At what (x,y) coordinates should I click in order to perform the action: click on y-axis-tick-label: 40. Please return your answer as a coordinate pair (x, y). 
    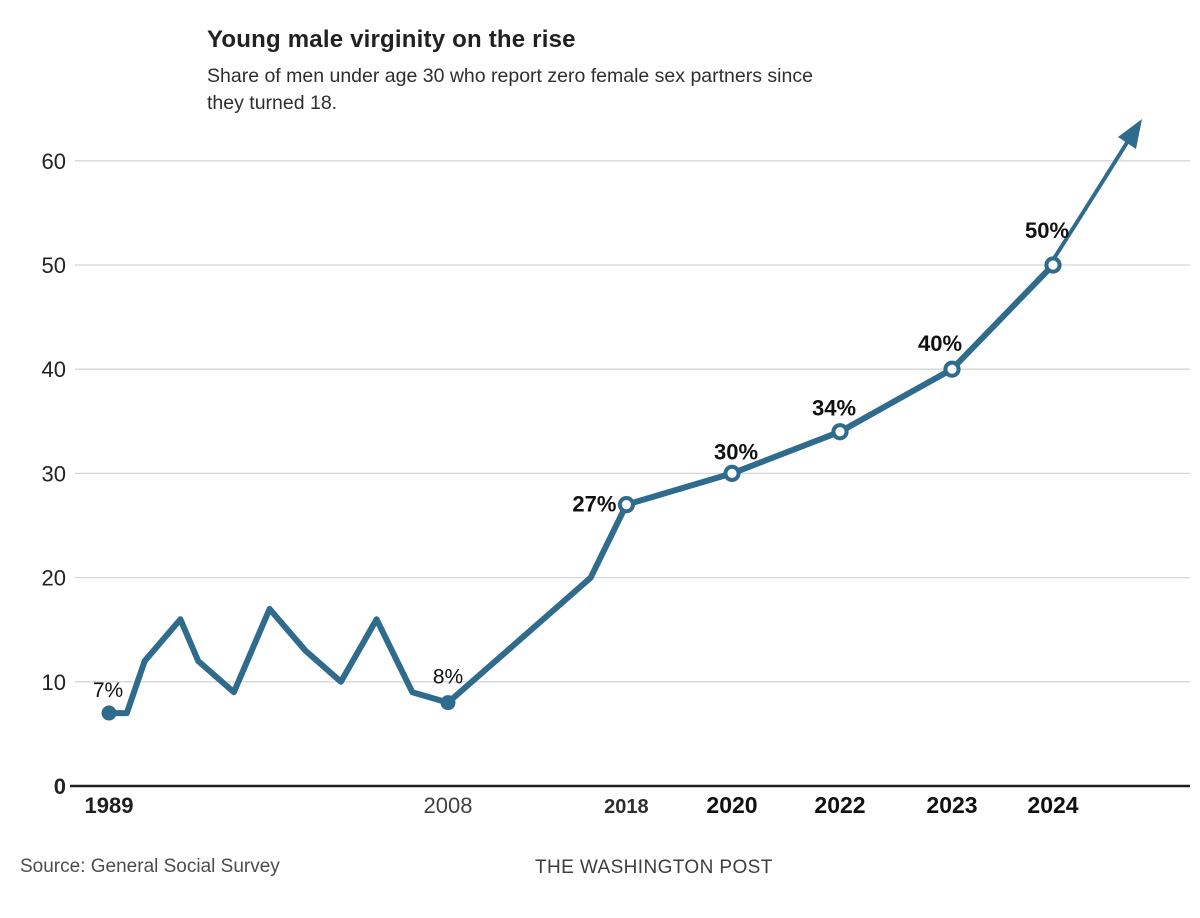
    Looking at the image, I should click on (54, 369).